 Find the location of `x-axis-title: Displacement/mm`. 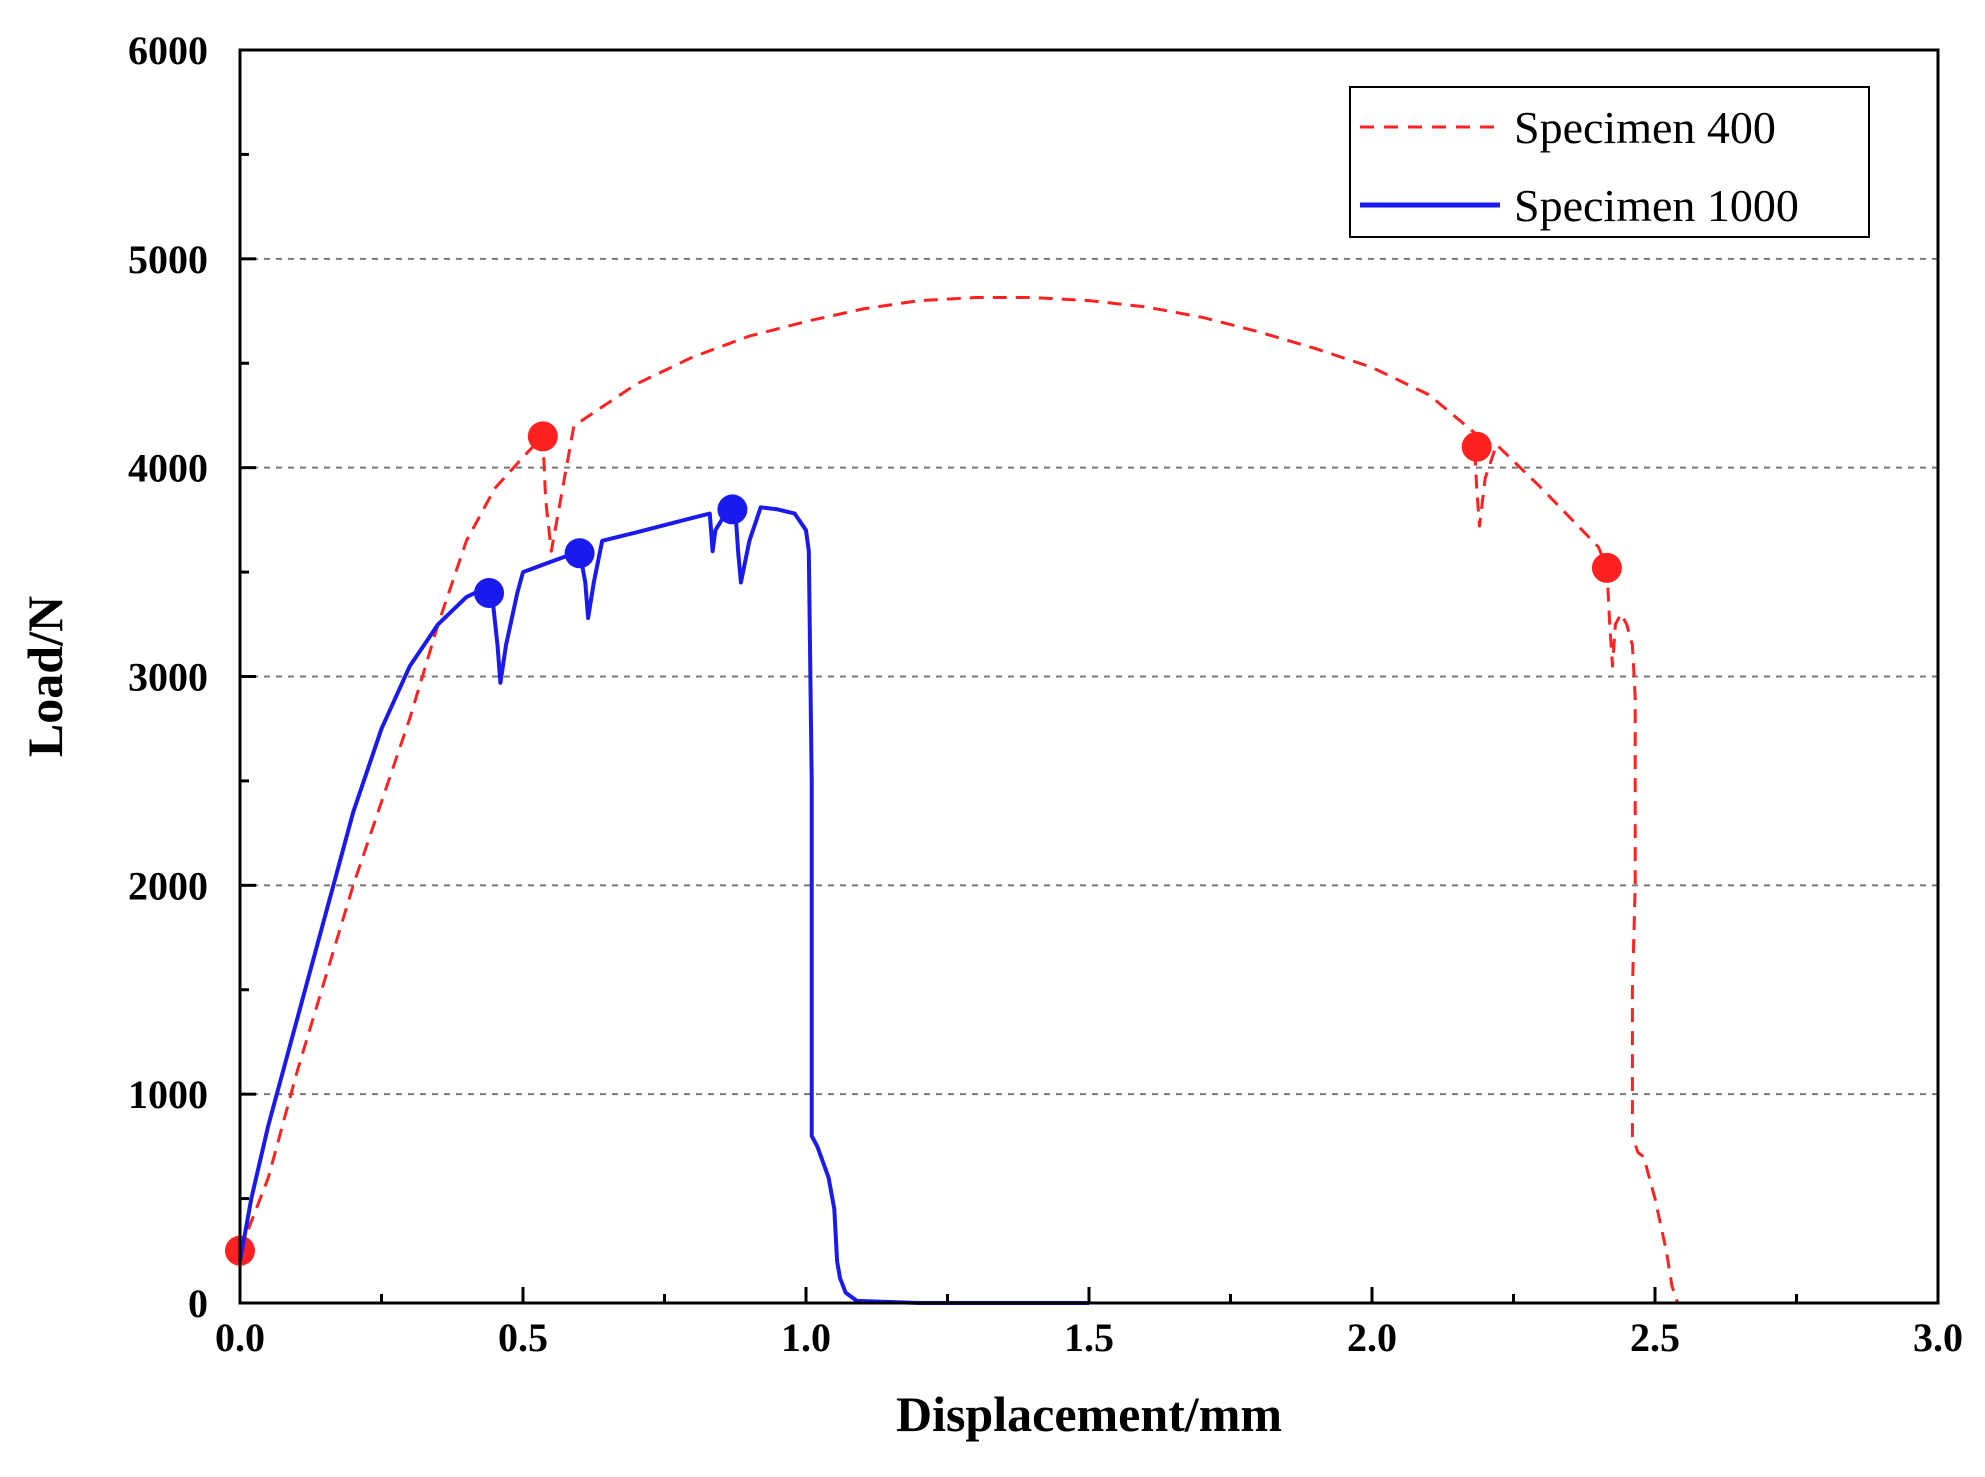

x-axis-title: Displacement/mm is located at coordinates (1089, 1414).